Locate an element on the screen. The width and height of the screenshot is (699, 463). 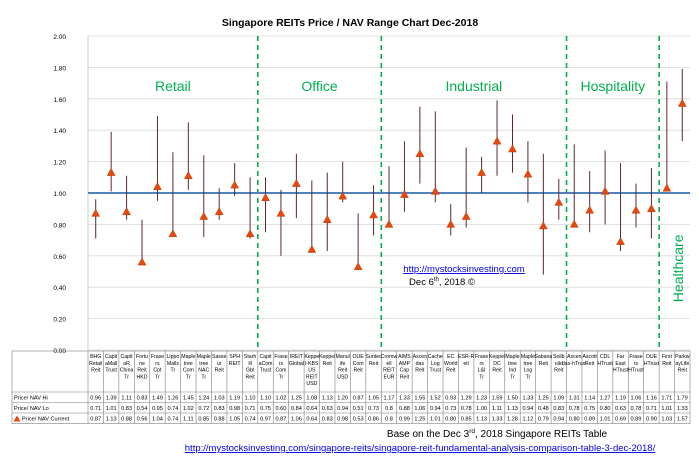
table-cell: 0.98 is located at coordinates (342, 420).